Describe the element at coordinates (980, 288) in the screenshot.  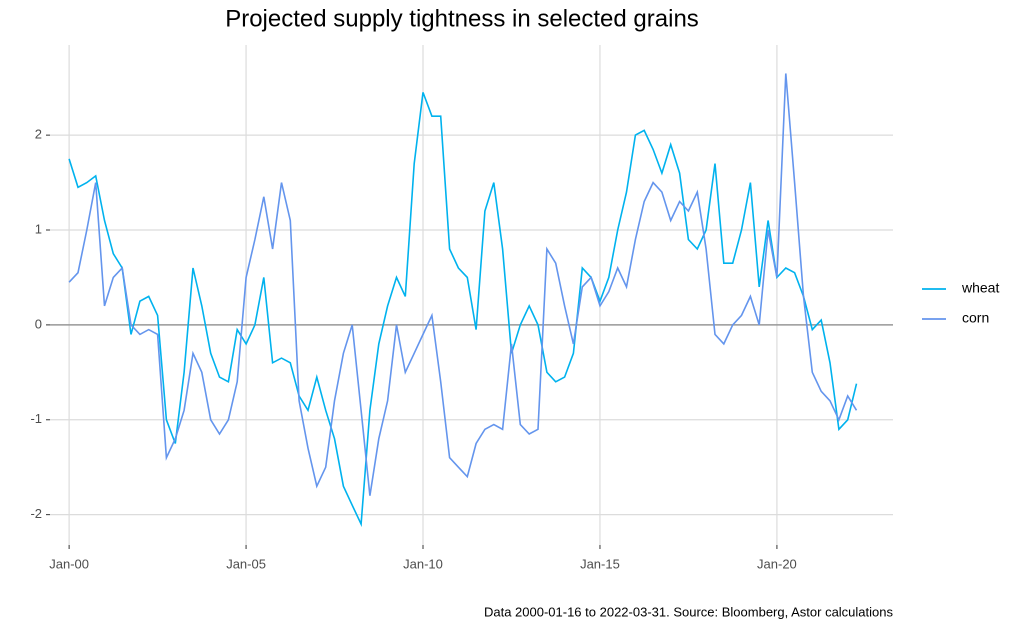
I see `legend-label: wheat` at that location.